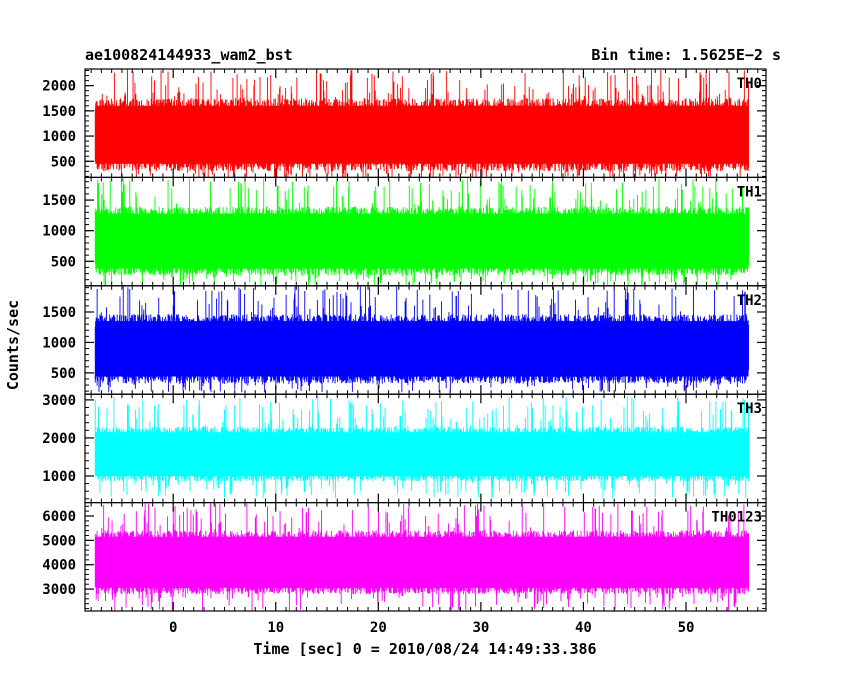  What do you see at coordinates (59, 541) in the screenshot?
I see `y-tick-label: 5000` at bounding box center [59, 541].